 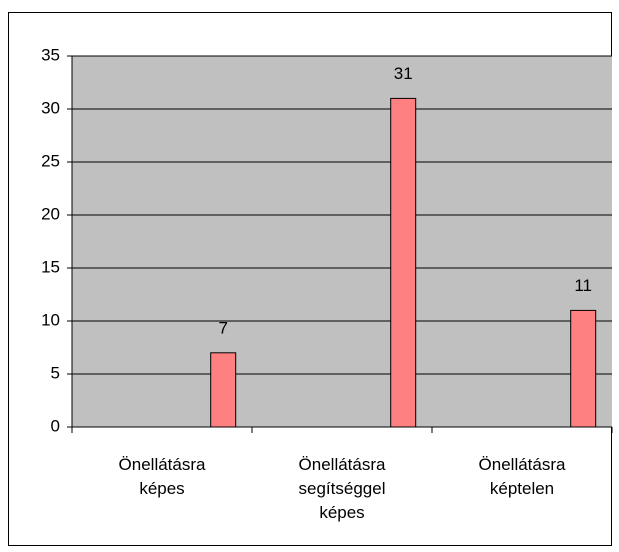 I want to click on y-tick-label: 25, so click(x=50, y=160).